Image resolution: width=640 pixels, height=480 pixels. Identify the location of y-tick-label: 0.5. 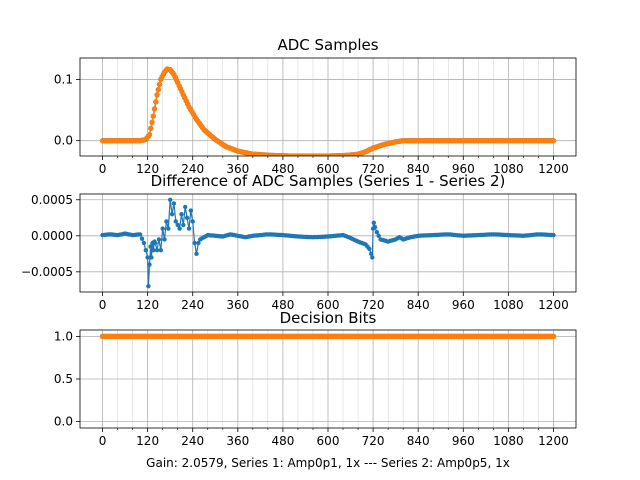
(63, 379).